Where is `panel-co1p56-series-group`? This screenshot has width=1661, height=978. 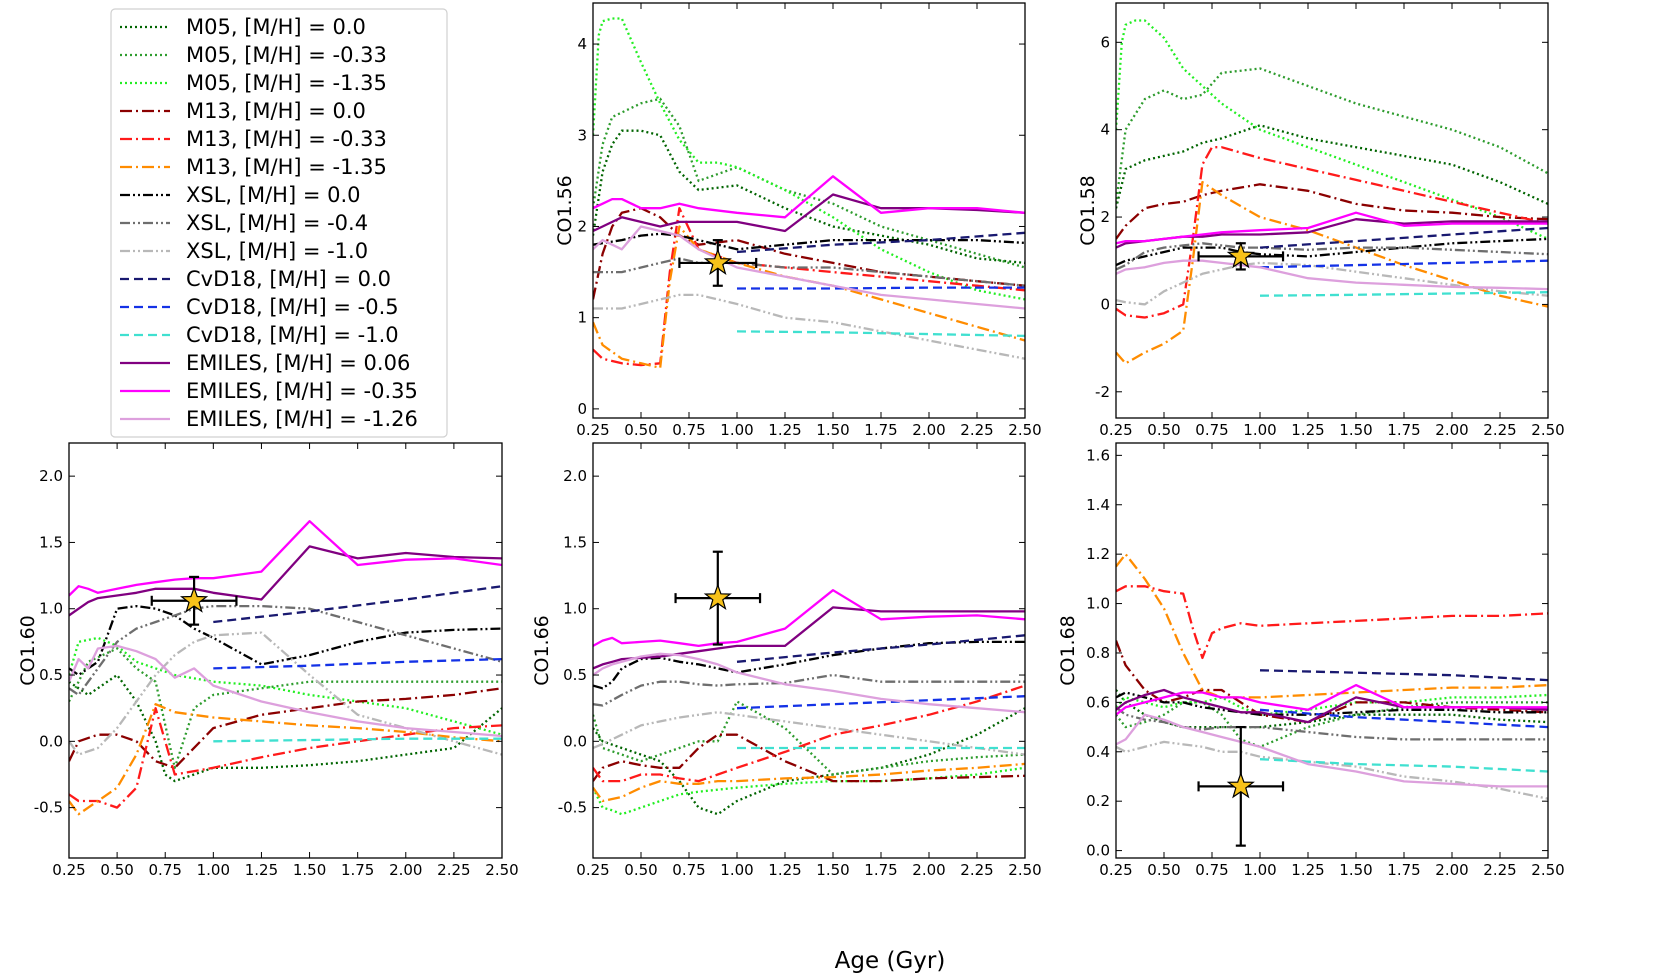
panel-co1p56-series-group is located at coordinates (809, 193).